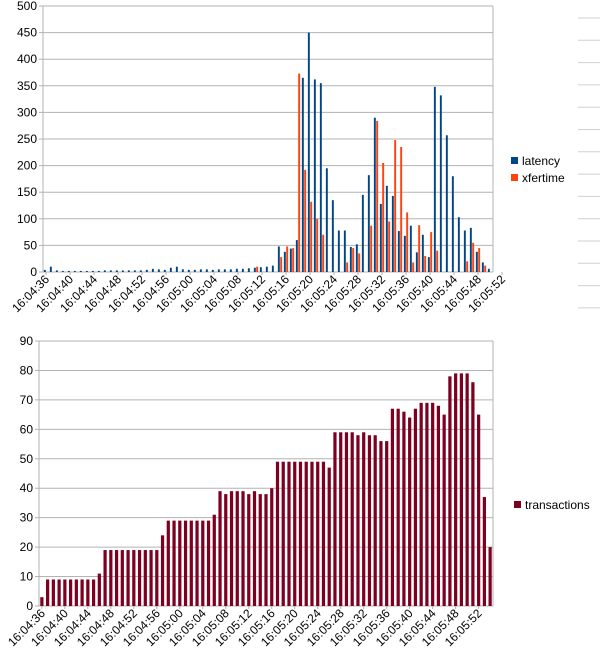 This screenshot has height=670, width=600. Describe the element at coordinates (27, 429) in the screenshot. I see `y-tick-label: 60` at that location.